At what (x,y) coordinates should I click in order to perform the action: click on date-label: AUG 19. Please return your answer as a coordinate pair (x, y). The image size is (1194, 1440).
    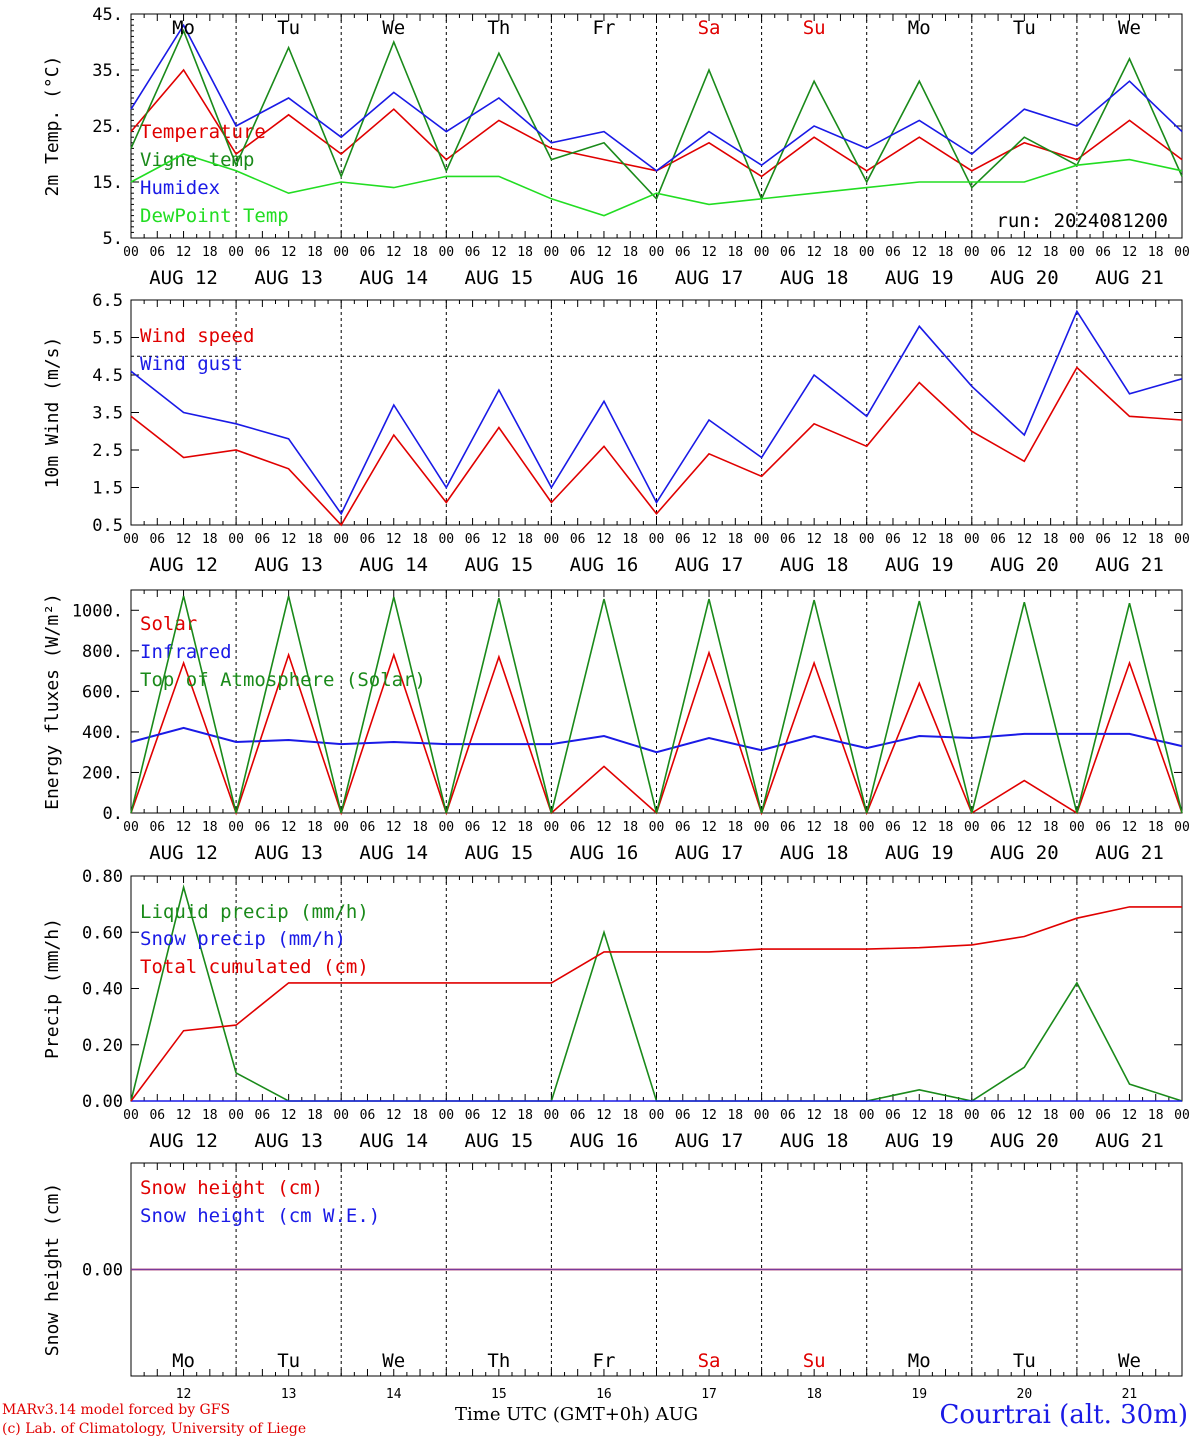
    Looking at the image, I should click on (919, 853).